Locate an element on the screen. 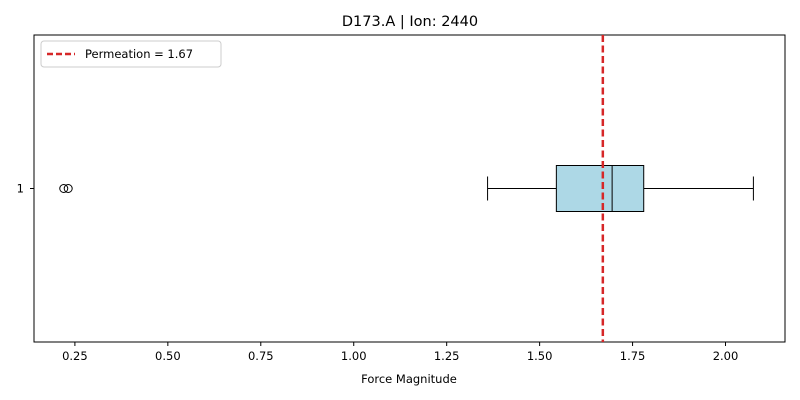 This screenshot has width=800, height=400. legend-box is located at coordinates (131, 54).